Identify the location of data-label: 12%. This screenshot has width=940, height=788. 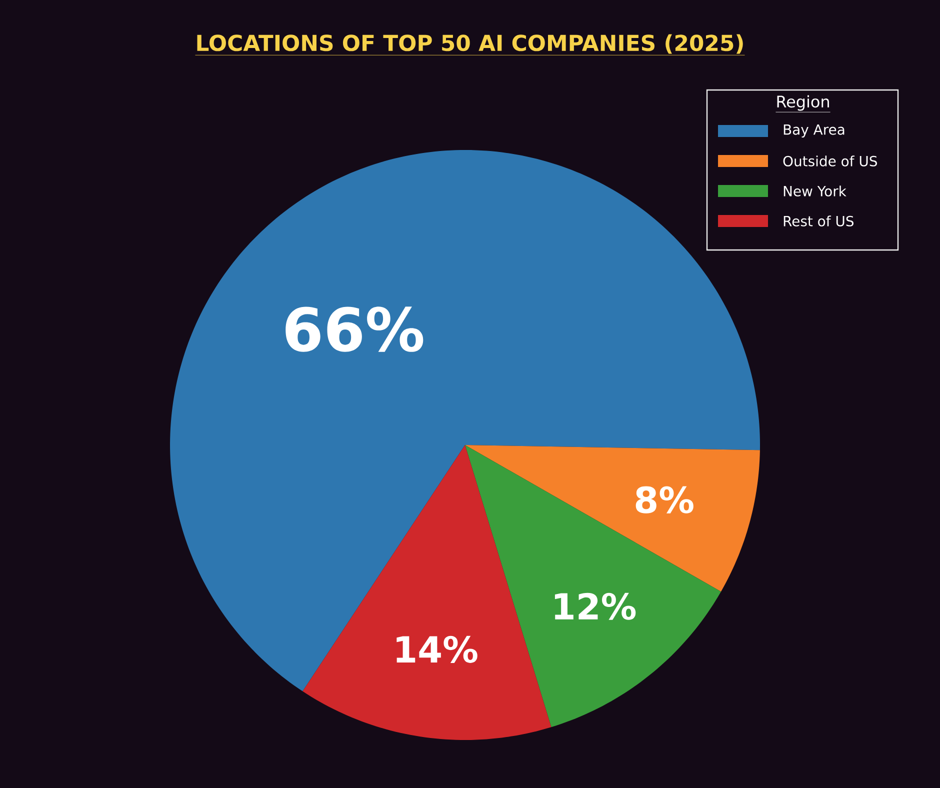
(595, 606).